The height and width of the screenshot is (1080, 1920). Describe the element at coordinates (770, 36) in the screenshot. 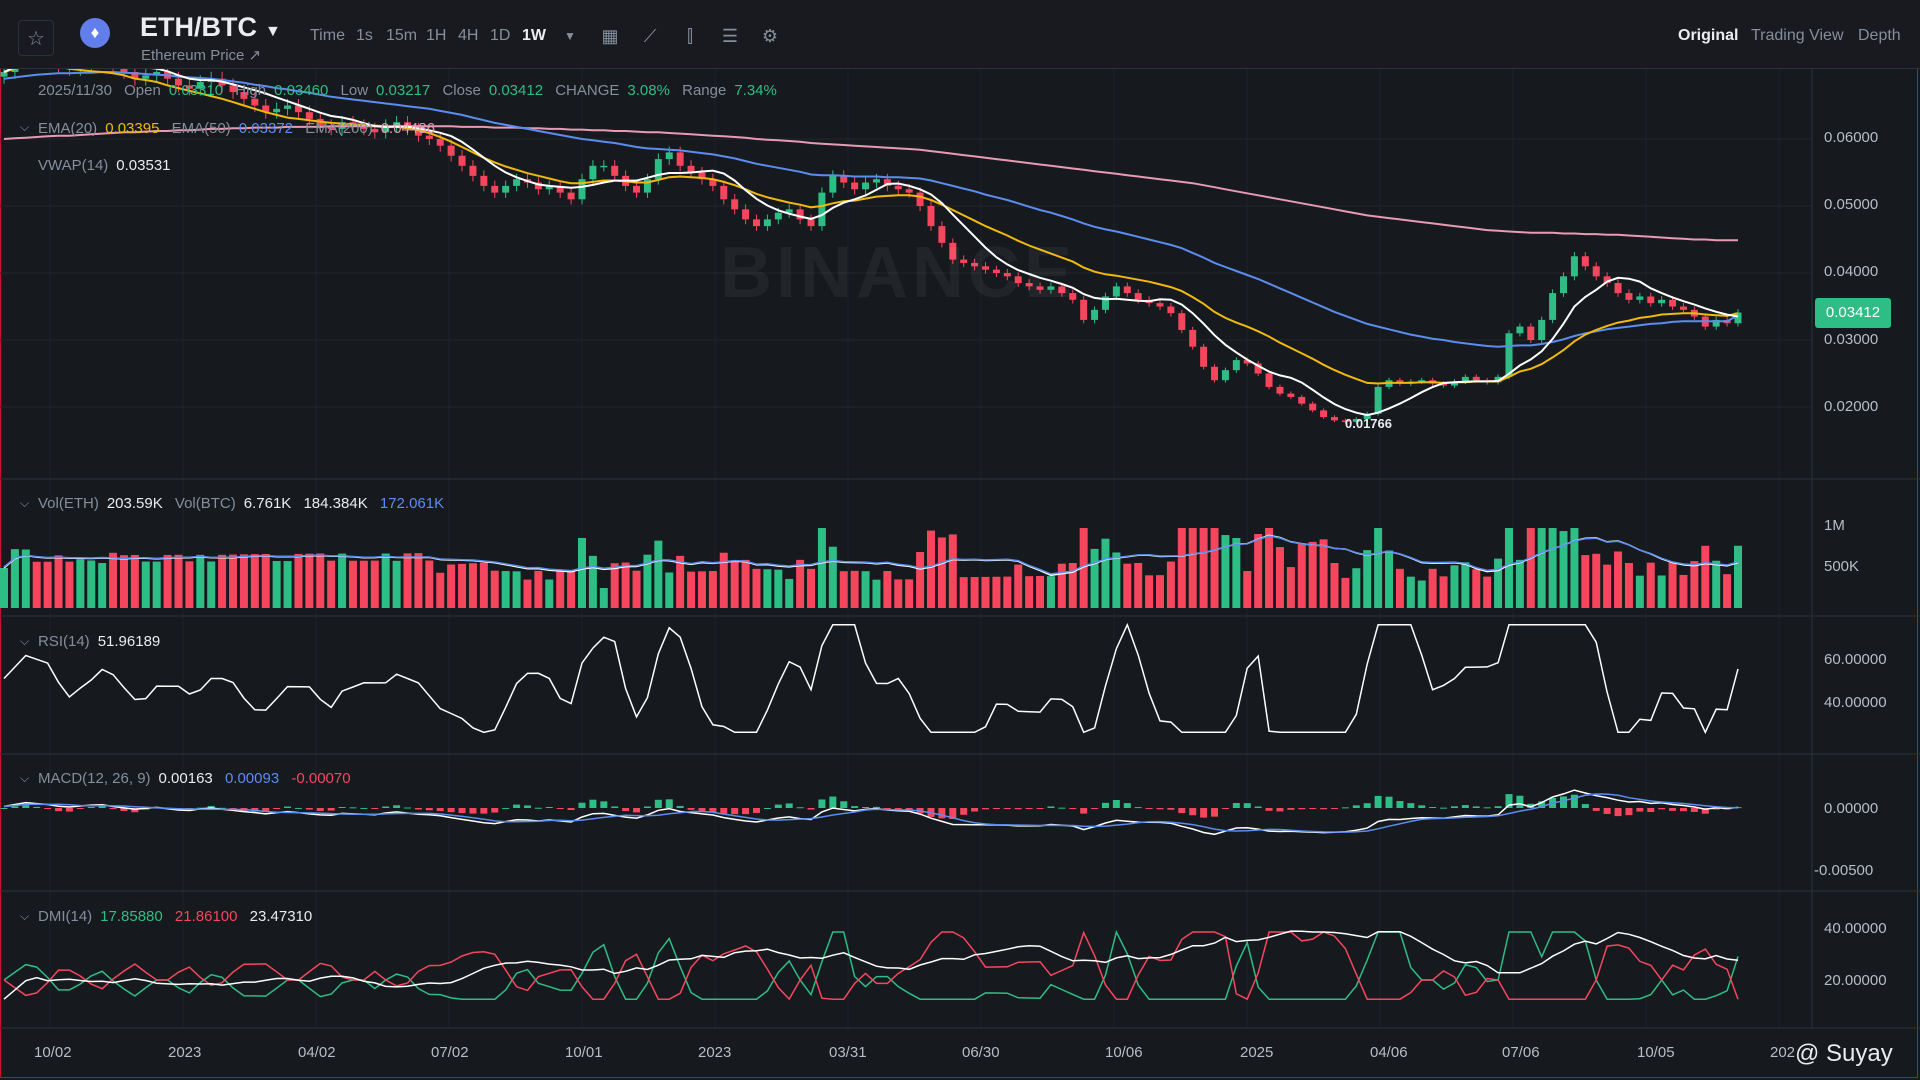

I see `gear-icon: ⚙` at that location.